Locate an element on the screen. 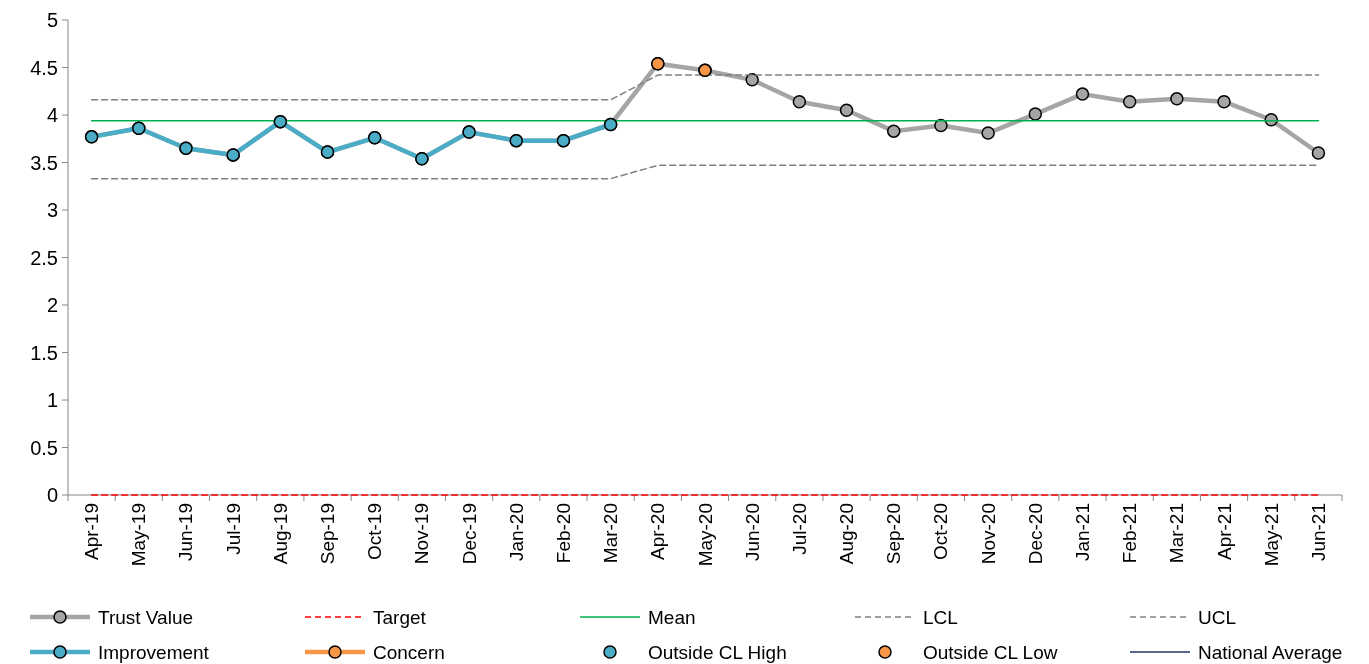 This screenshot has width=1369, height=664. x-tick-label: Jun-19 is located at coordinates (186, 532).